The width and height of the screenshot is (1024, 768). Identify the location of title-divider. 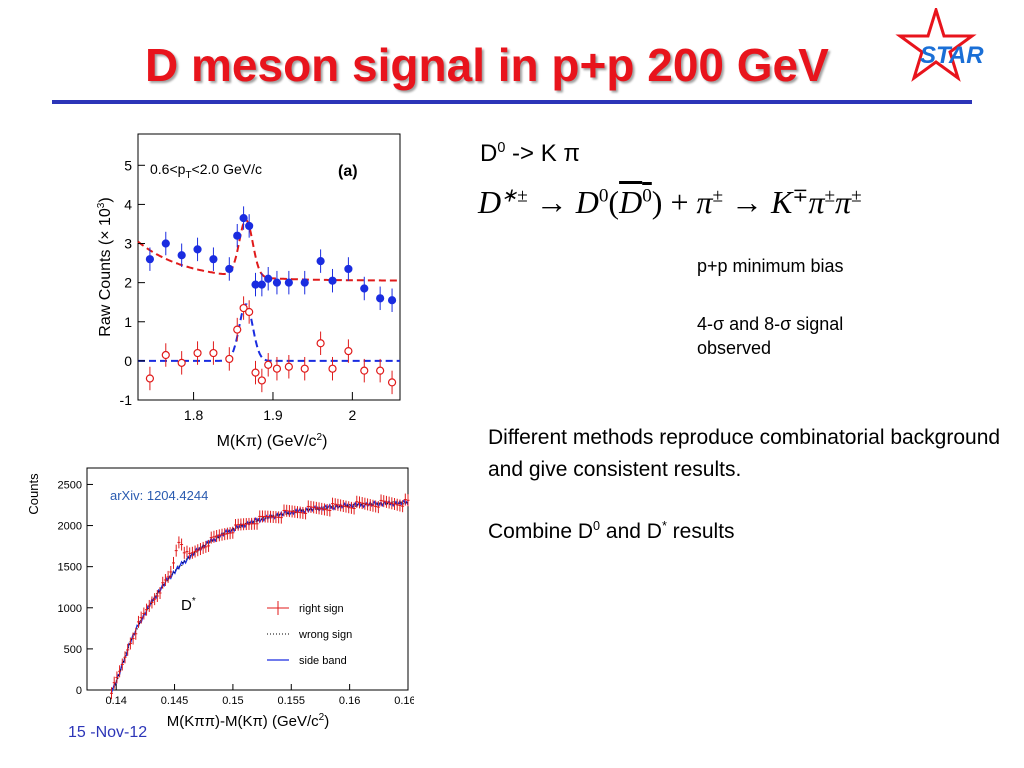
(512, 102).